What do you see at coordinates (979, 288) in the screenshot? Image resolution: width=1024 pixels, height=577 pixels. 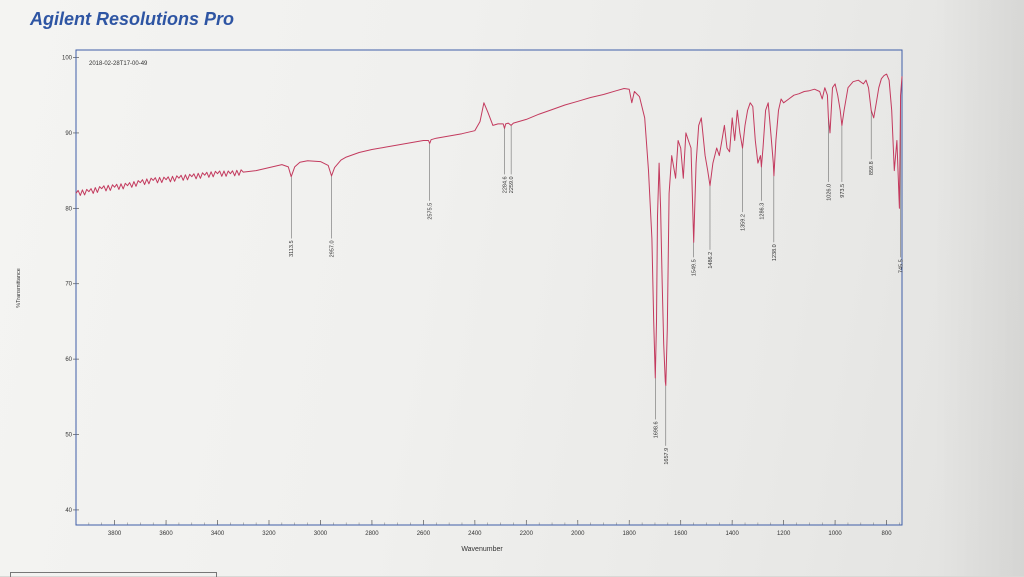 I see `page-shadow` at bounding box center [979, 288].